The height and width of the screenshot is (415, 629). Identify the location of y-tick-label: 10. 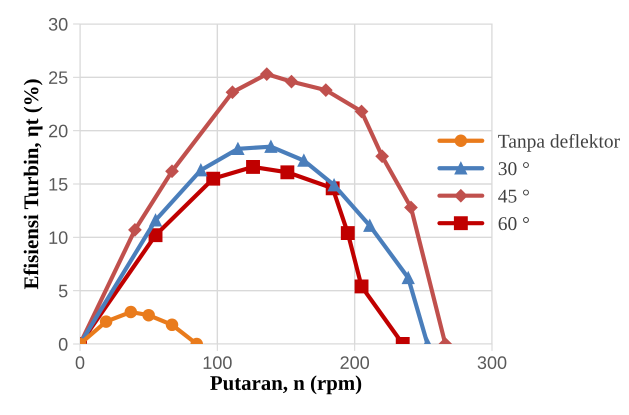
(58, 237).